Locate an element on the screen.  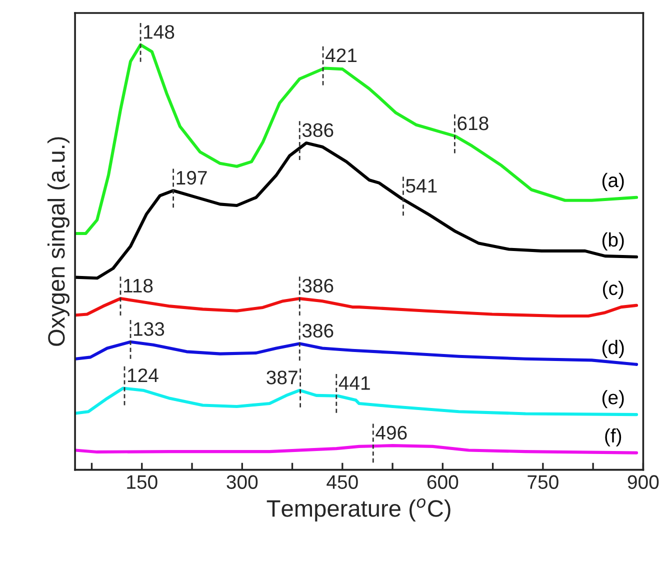
annotation: 133 is located at coordinates (149, 329).